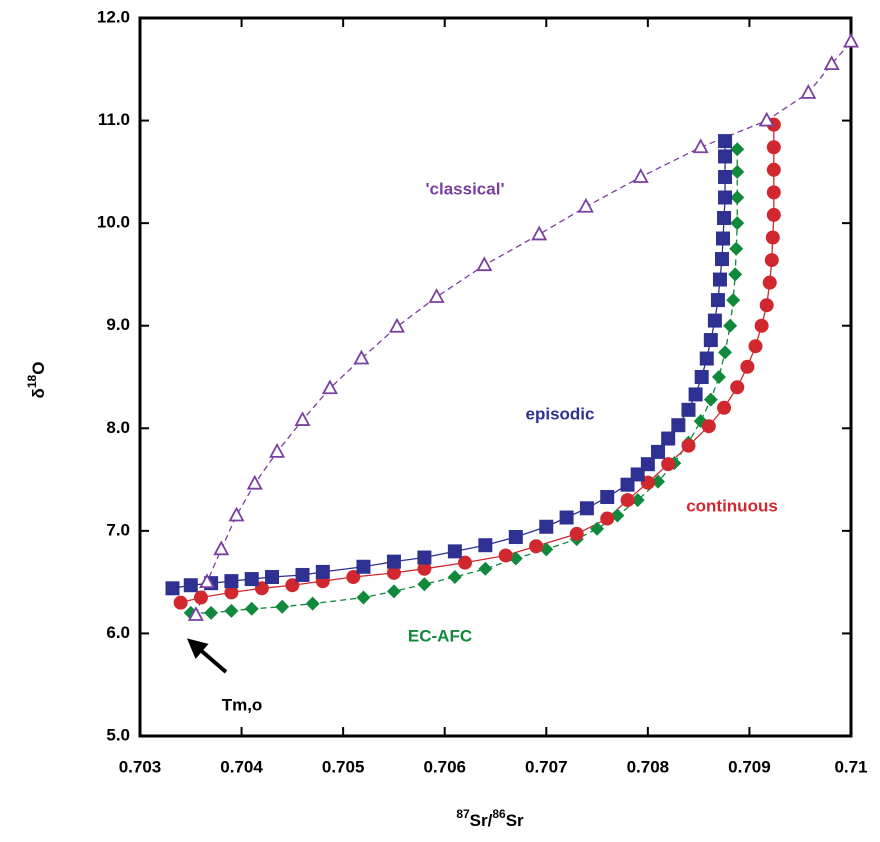 Image resolution: width=880 pixels, height=842 pixels. What do you see at coordinates (114, 119) in the screenshot?
I see `y-tick-label: 11.0` at bounding box center [114, 119].